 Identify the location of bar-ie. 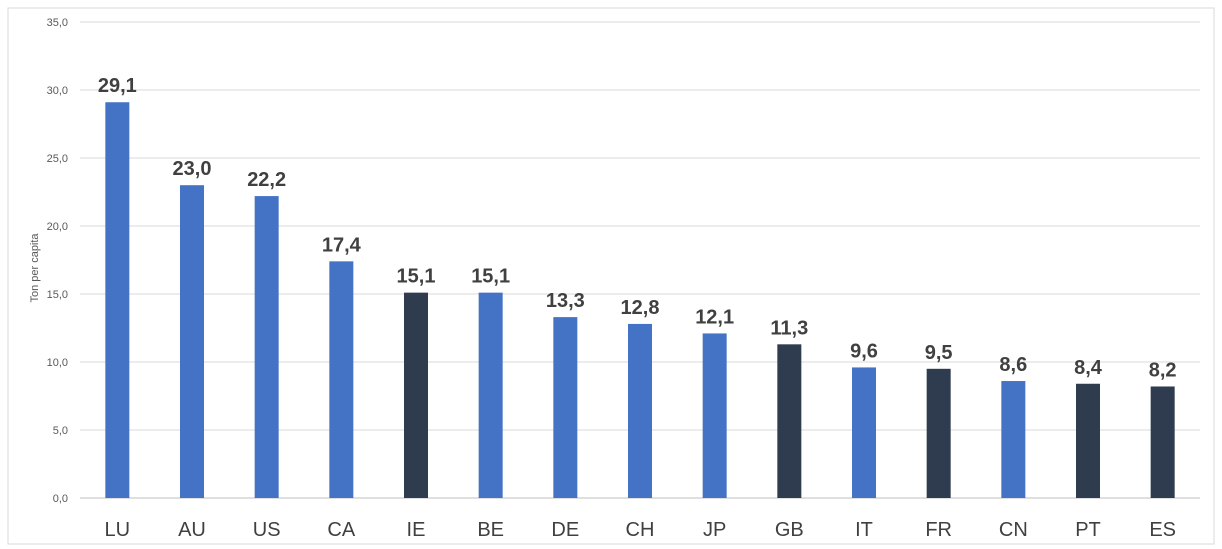
(416, 395).